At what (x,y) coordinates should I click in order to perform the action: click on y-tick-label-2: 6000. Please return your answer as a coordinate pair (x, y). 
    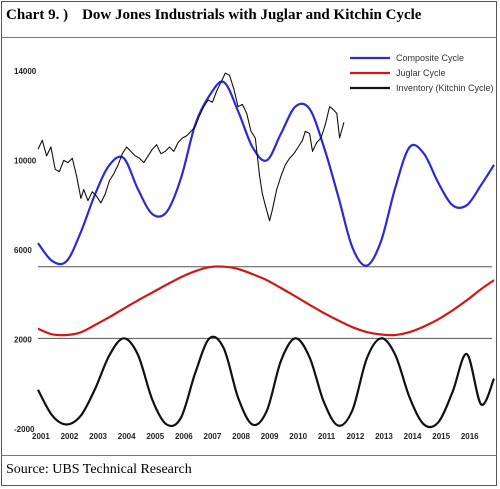
    Looking at the image, I should click on (23, 250).